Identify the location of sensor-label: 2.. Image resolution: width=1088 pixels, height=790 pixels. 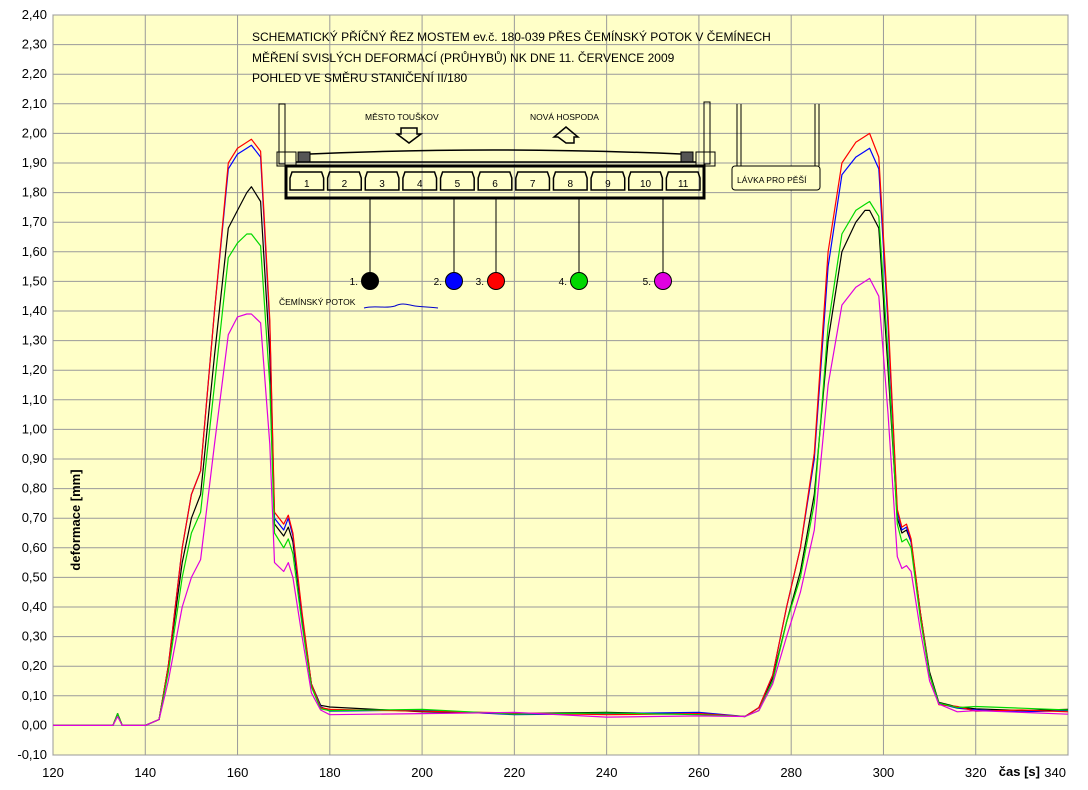
(438, 282).